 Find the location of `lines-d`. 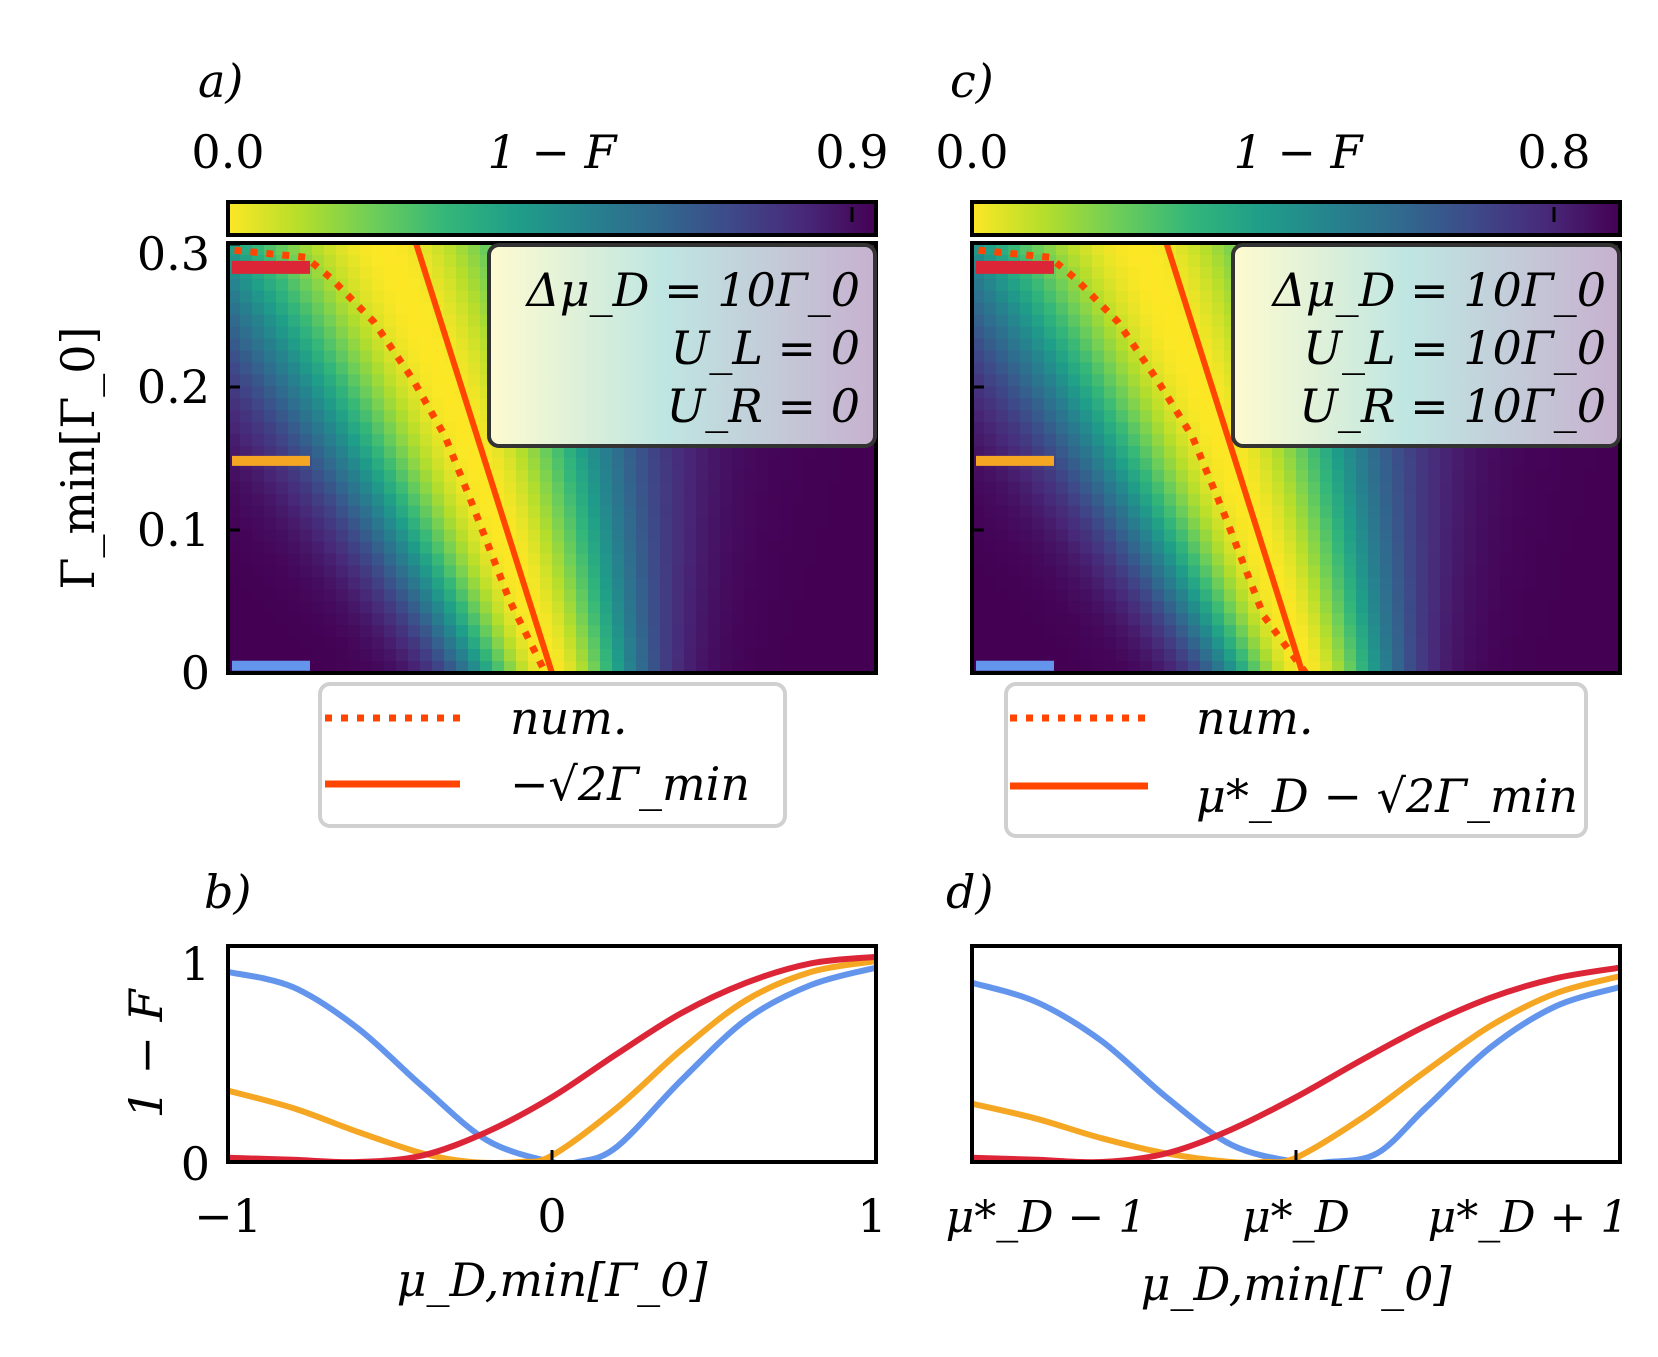

lines-d is located at coordinates (1296, 1063).